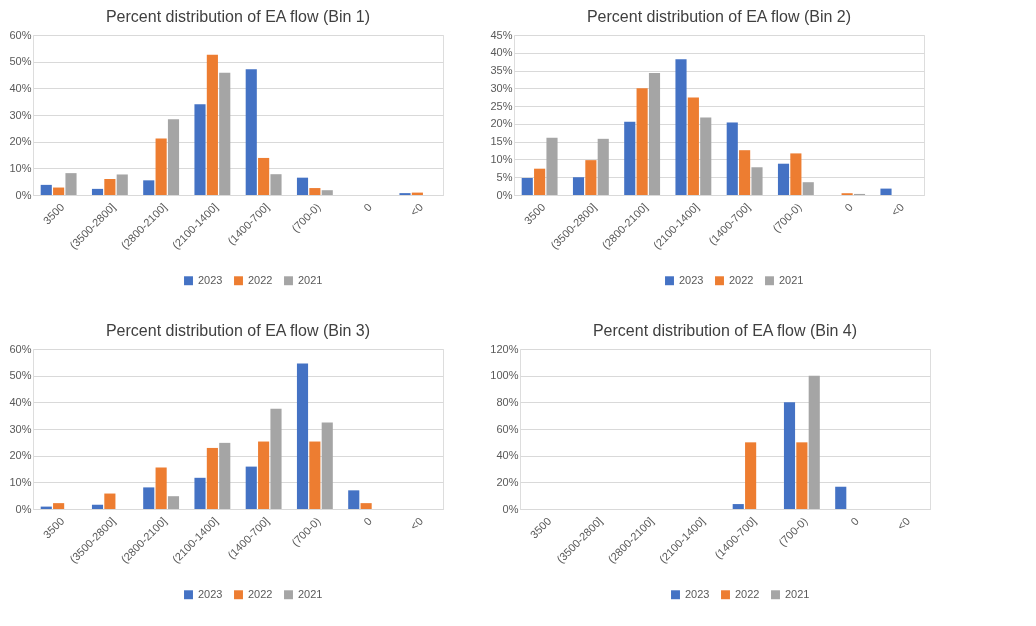 Image resolution: width=1036 pixels, height=626 pixels. Describe the element at coordinates (725, 330) in the screenshot. I see `chart-title: Percent distribution of EA flow (Bin 4)` at that location.